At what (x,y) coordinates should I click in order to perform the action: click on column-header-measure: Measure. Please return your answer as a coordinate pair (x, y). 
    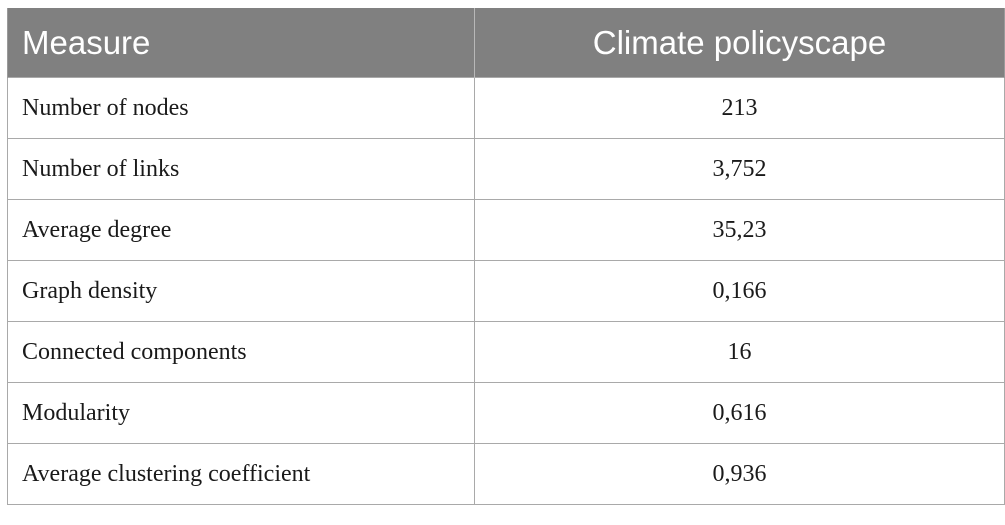
    Looking at the image, I should click on (241, 43).